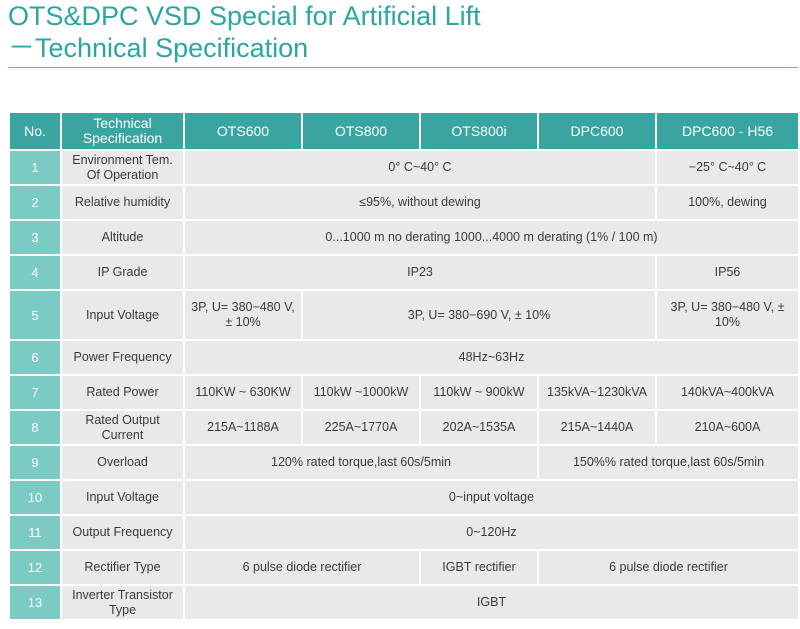 The width and height of the screenshot is (800, 629). Describe the element at coordinates (122, 357) in the screenshot. I see `row-label: Power Frequency` at that location.